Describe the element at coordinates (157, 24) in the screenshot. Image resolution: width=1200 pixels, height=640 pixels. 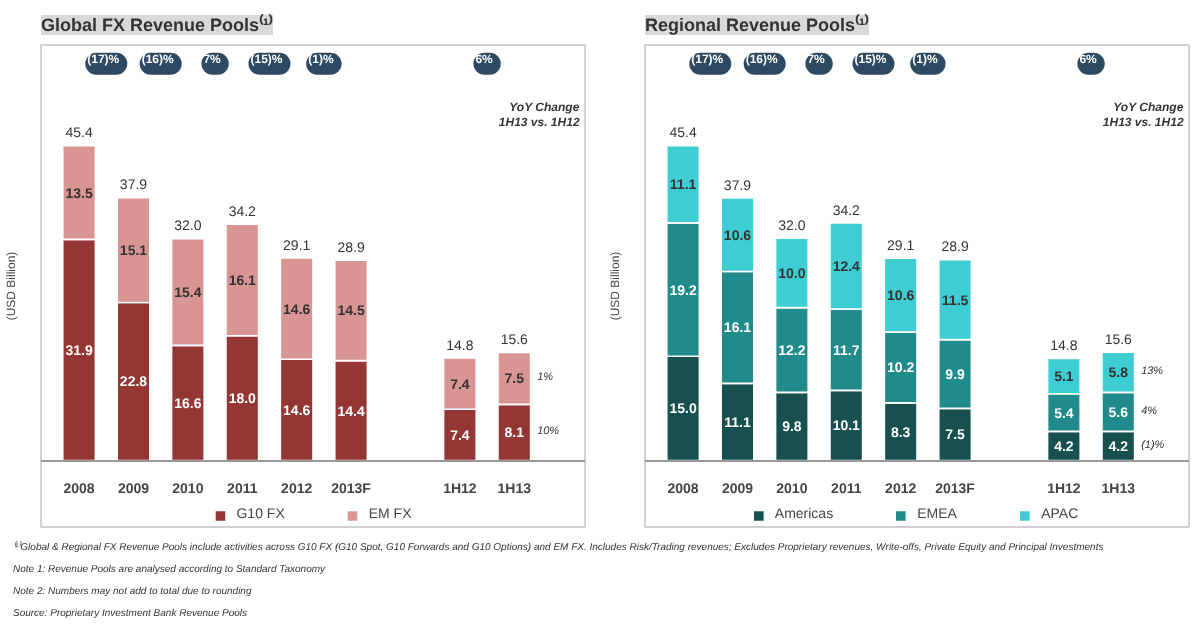
I see `chart-title: Global FX Revenue Pools⁽¹⁾` at that location.